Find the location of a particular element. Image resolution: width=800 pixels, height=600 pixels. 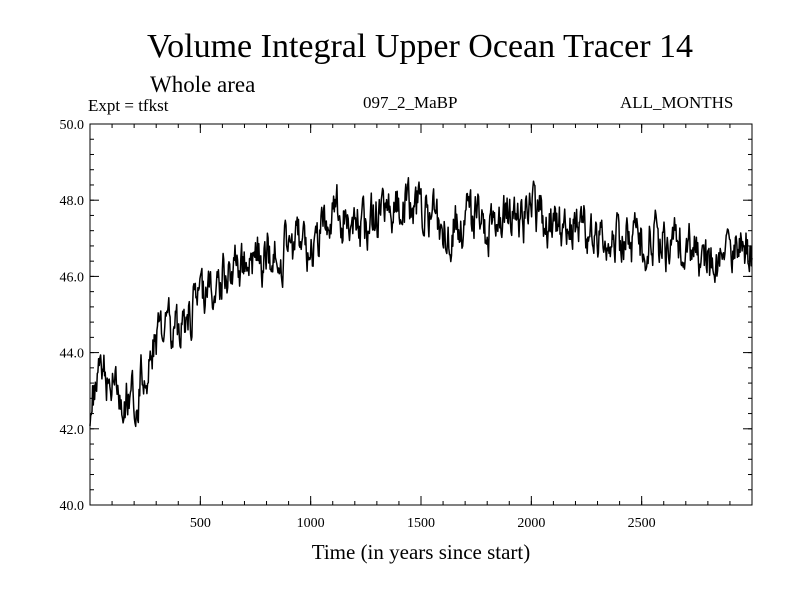

x-tick-label: 2000 is located at coordinates (531, 523).